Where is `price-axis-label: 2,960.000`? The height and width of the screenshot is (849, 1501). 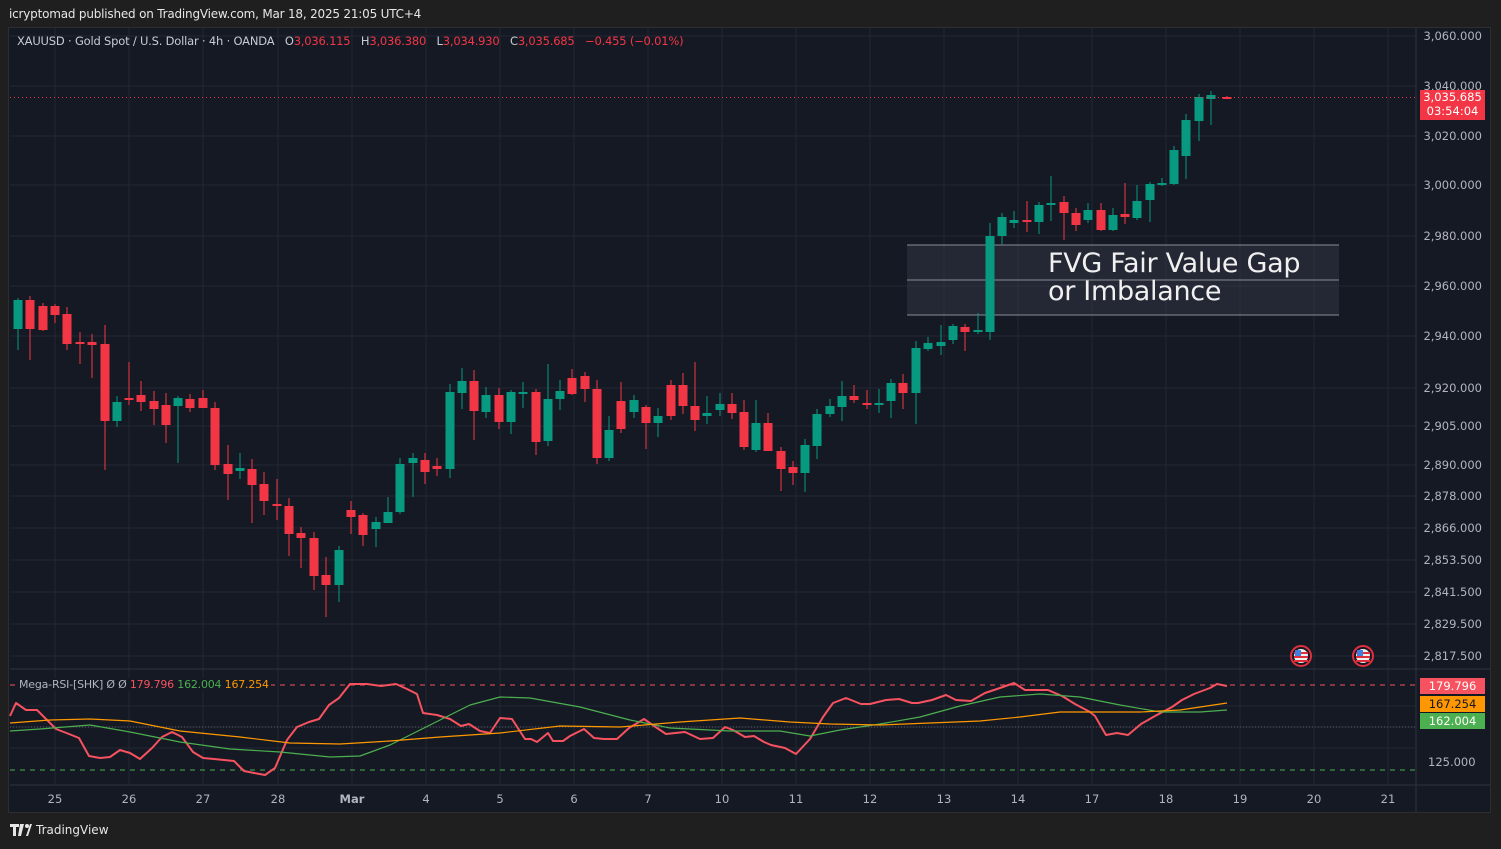
price-axis-label: 2,960.000 is located at coordinates (1452, 286).